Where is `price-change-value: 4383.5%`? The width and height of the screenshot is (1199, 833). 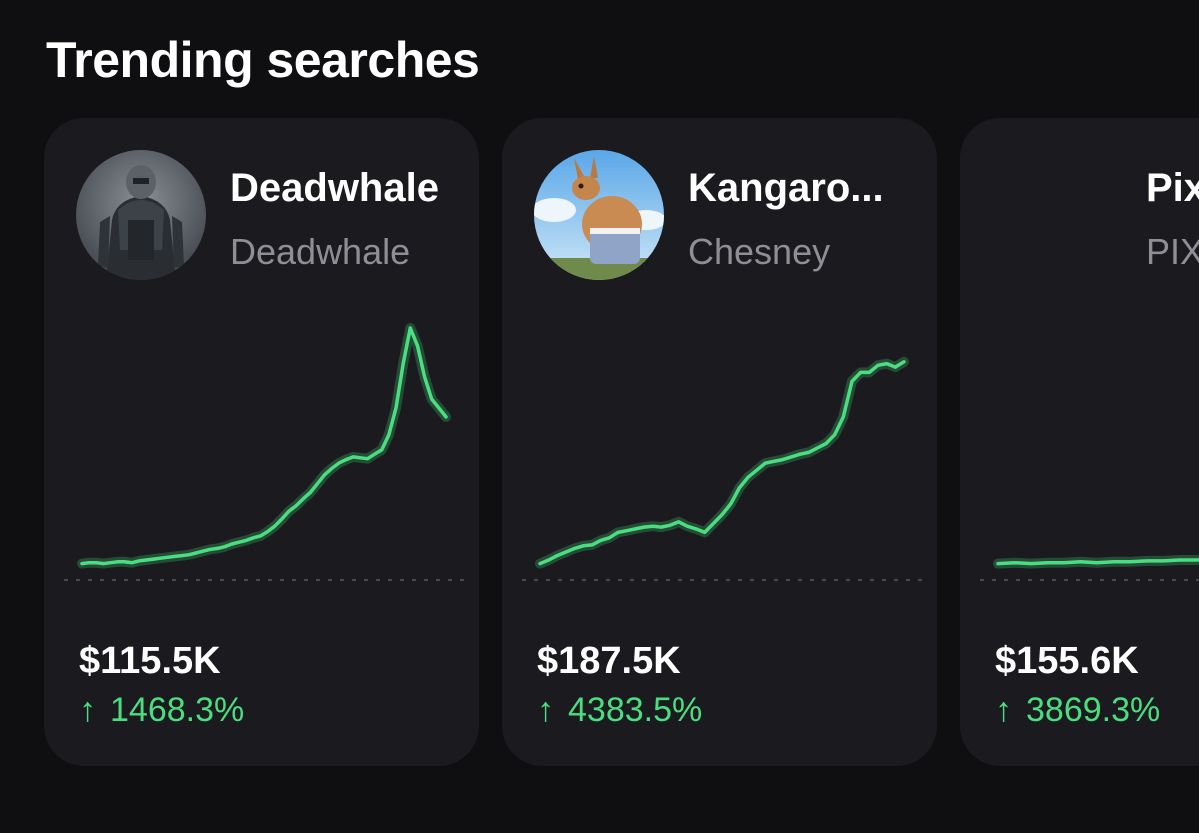 price-change-value: 4383.5% is located at coordinates (635, 710).